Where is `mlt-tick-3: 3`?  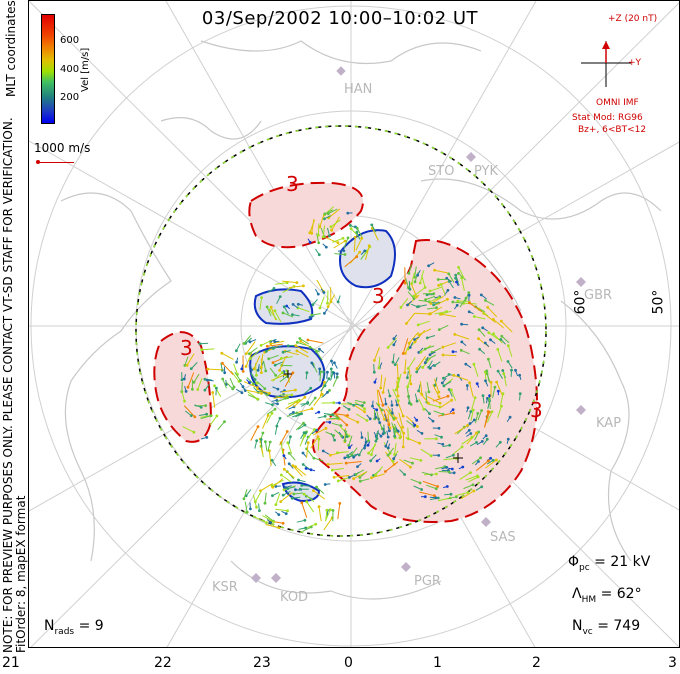 mlt-tick-3: 3 is located at coordinates (672, 663).